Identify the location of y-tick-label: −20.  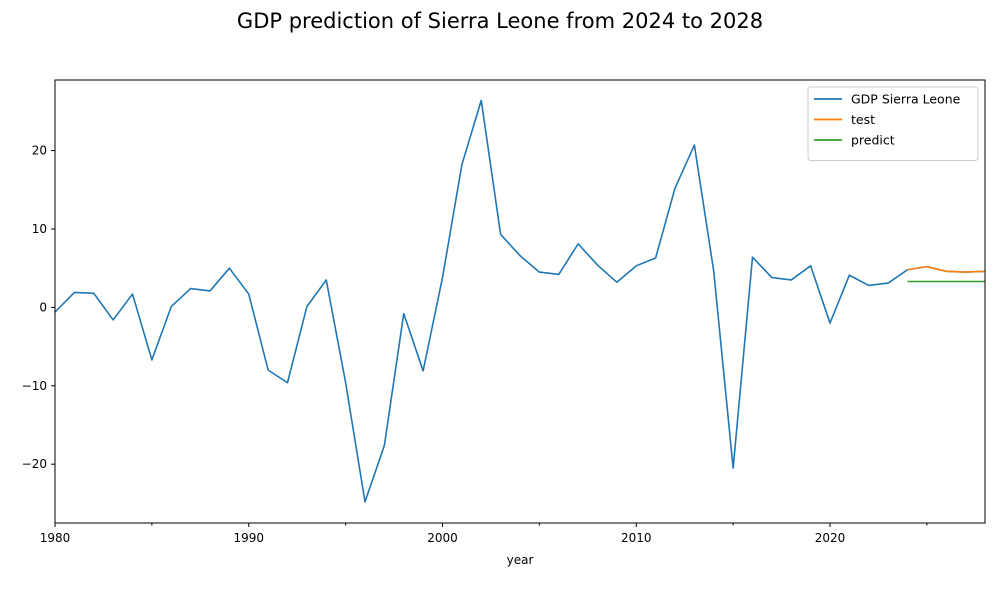
(34, 464).